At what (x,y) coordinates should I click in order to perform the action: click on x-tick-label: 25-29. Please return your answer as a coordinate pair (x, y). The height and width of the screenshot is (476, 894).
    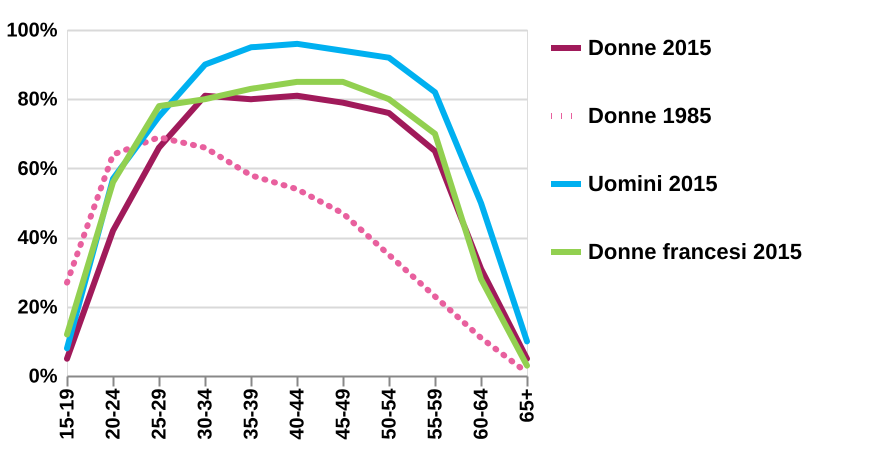
    Looking at the image, I should click on (159, 414).